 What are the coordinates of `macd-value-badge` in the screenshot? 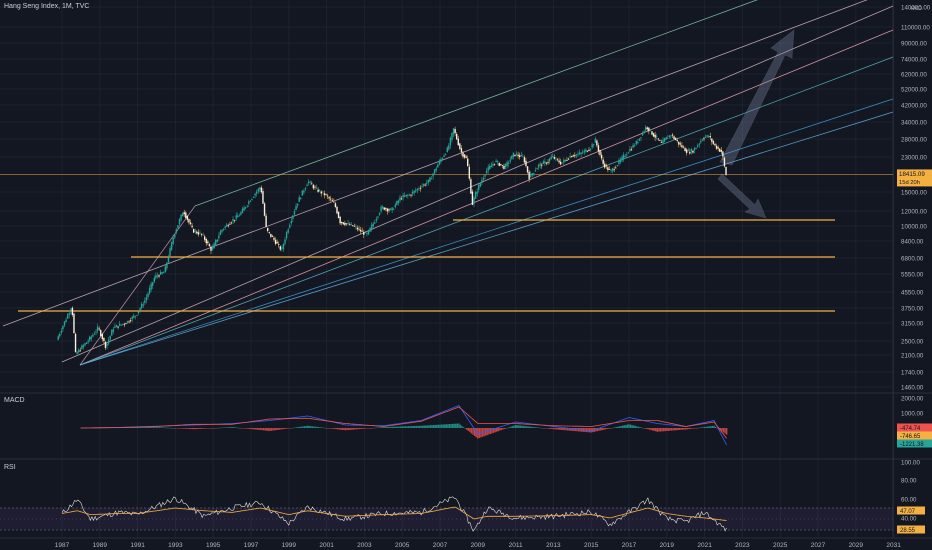 It's located at (914, 443).